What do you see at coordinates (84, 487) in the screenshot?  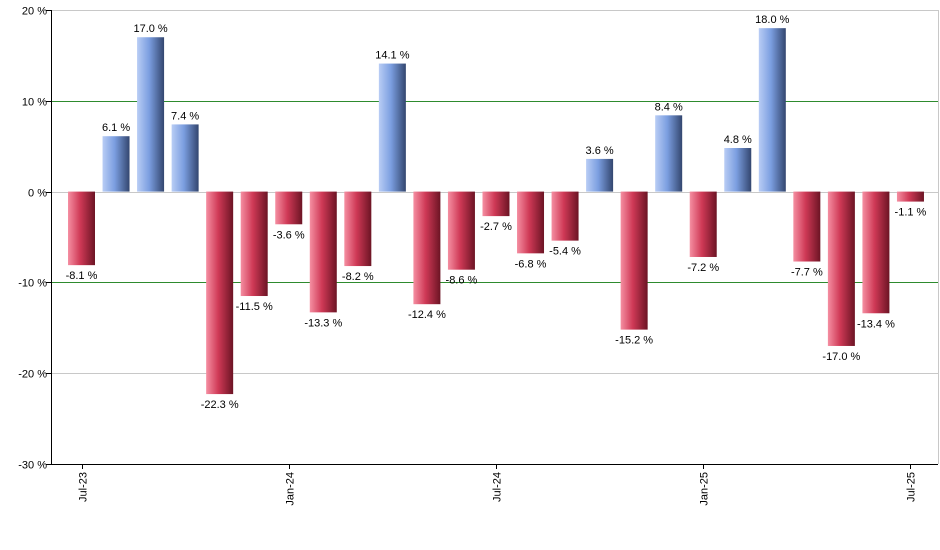 I see `x-tick-label: Jul-23` at bounding box center [84, 487].